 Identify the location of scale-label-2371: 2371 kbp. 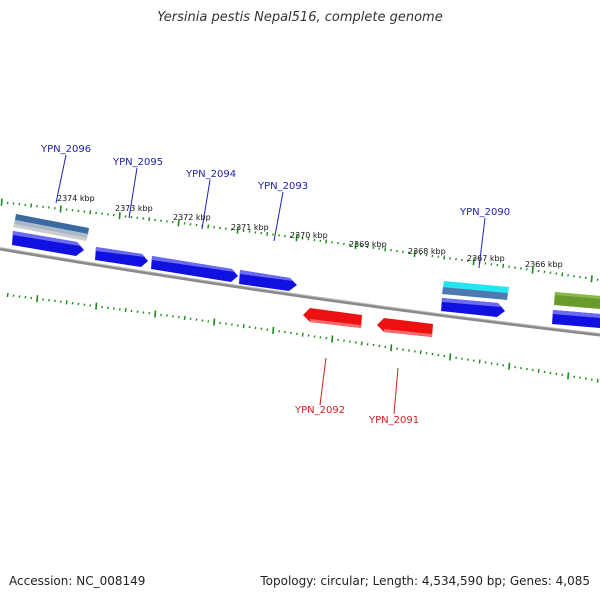
(250, 227).